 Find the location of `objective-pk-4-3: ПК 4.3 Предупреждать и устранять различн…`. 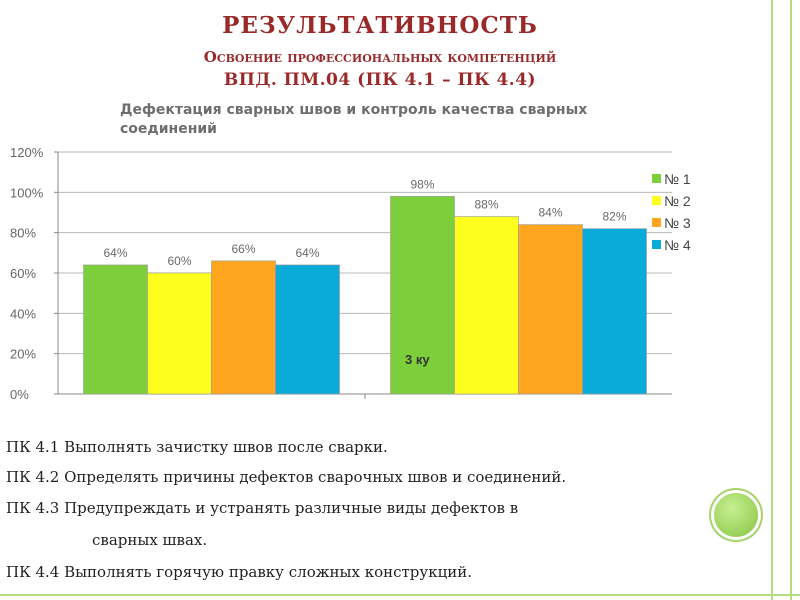

objective-pk-4-3: ПК 4.3 Предупреждать и устранять различн… is located at coordinates (262, 508).